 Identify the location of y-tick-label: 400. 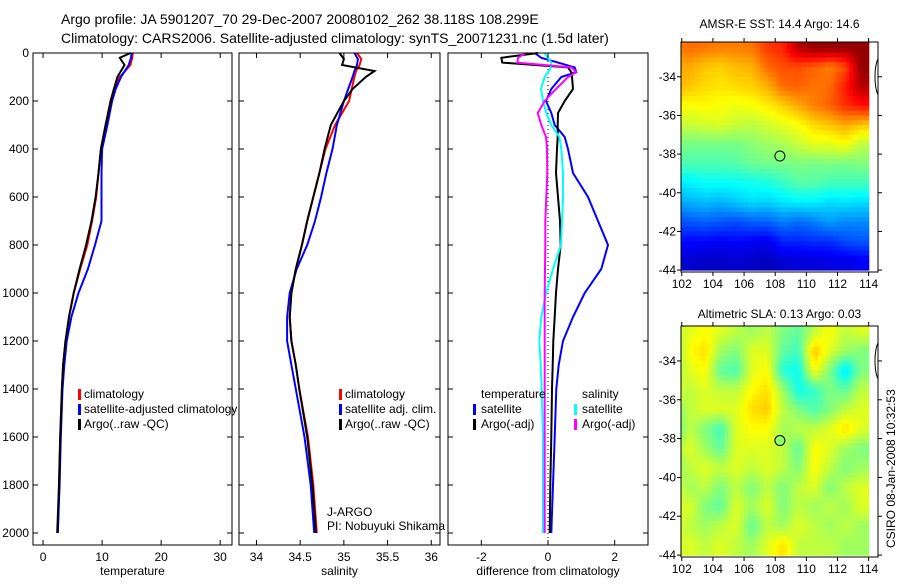
(19, 149).